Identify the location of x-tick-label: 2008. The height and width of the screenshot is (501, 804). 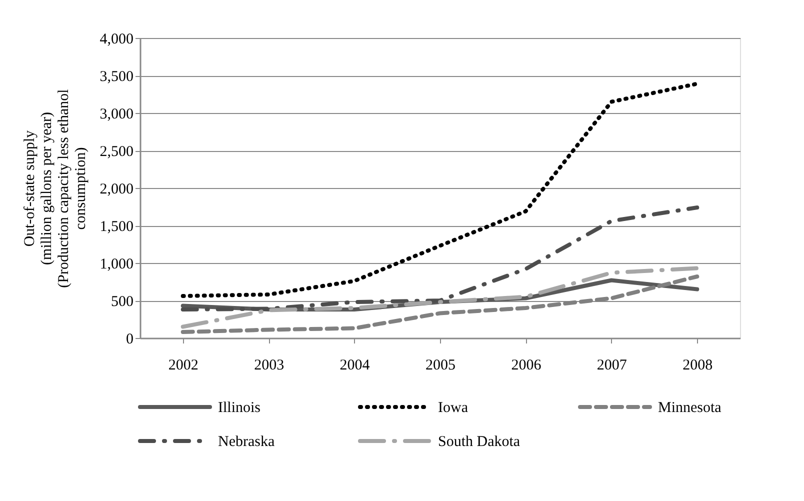
(697, 366).